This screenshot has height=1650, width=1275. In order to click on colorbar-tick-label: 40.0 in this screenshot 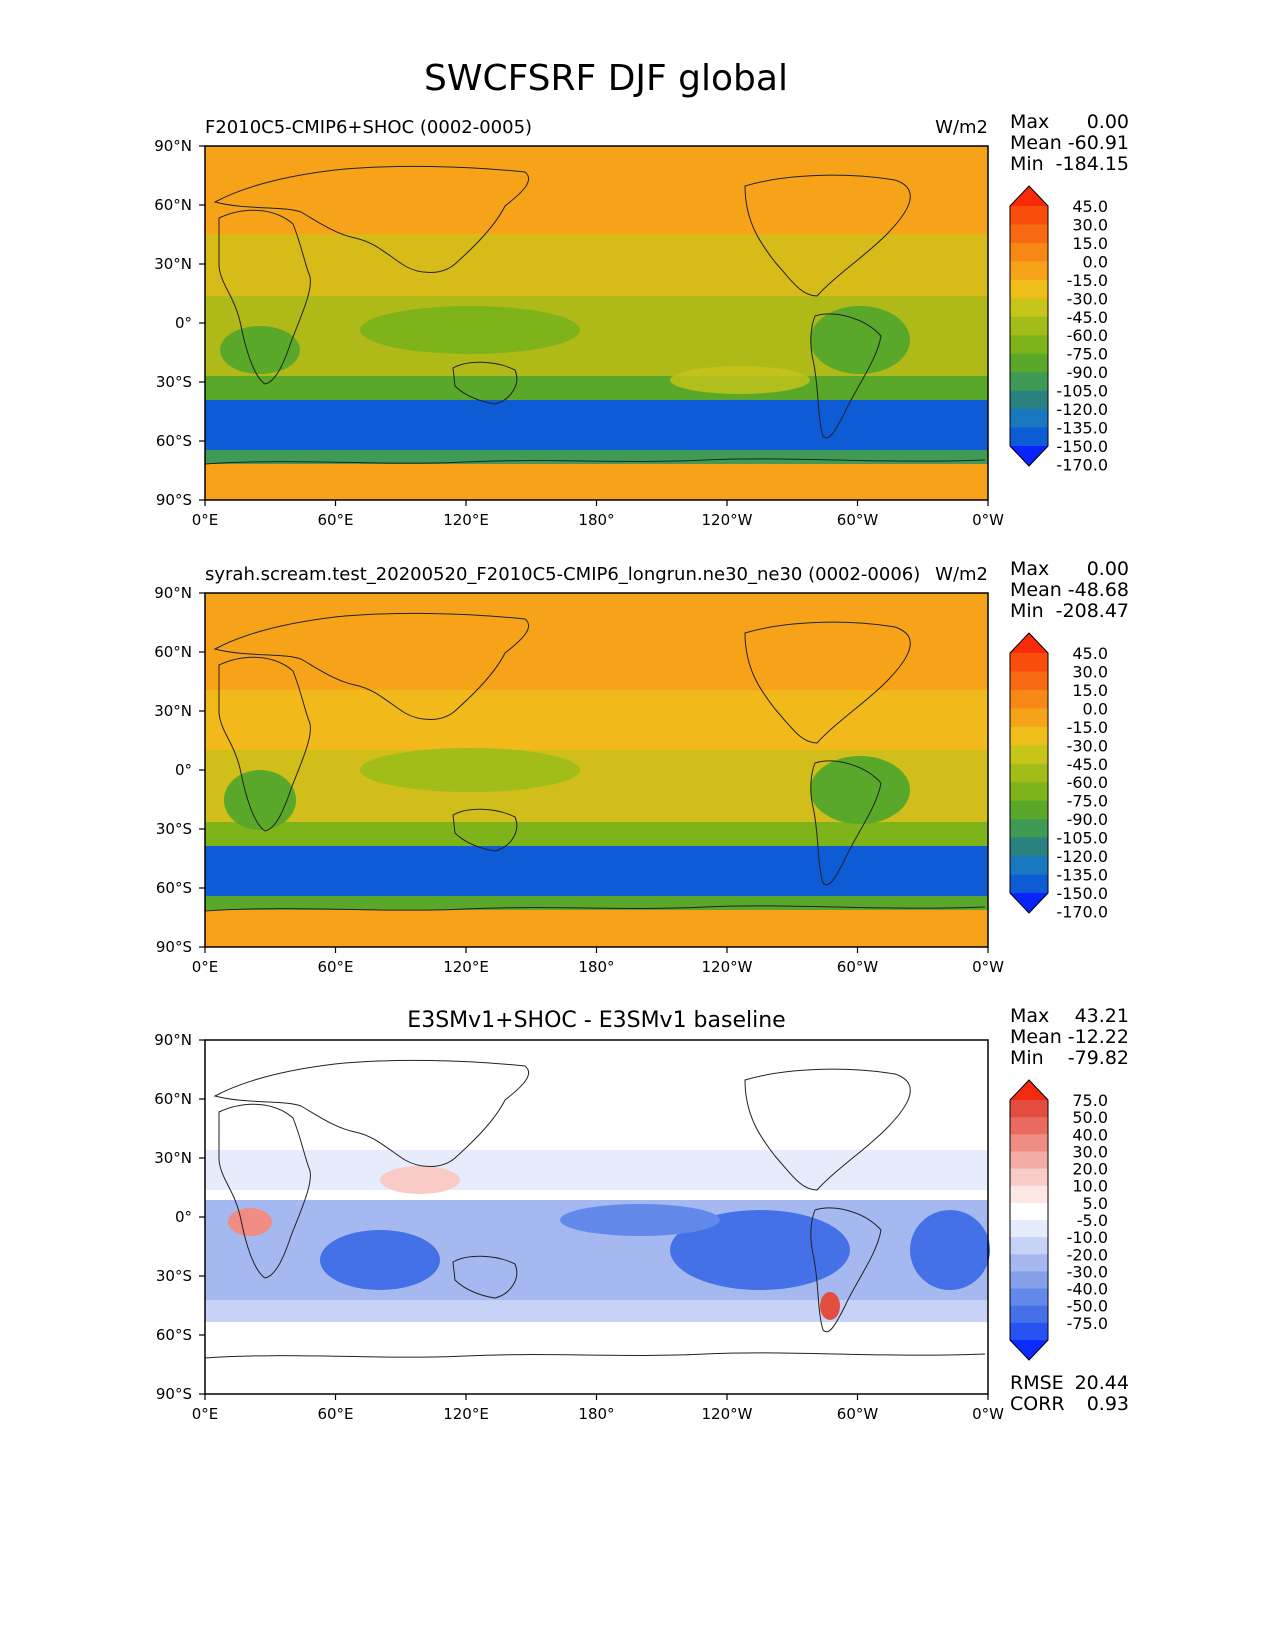, I will do `click(1090, 1134)`.